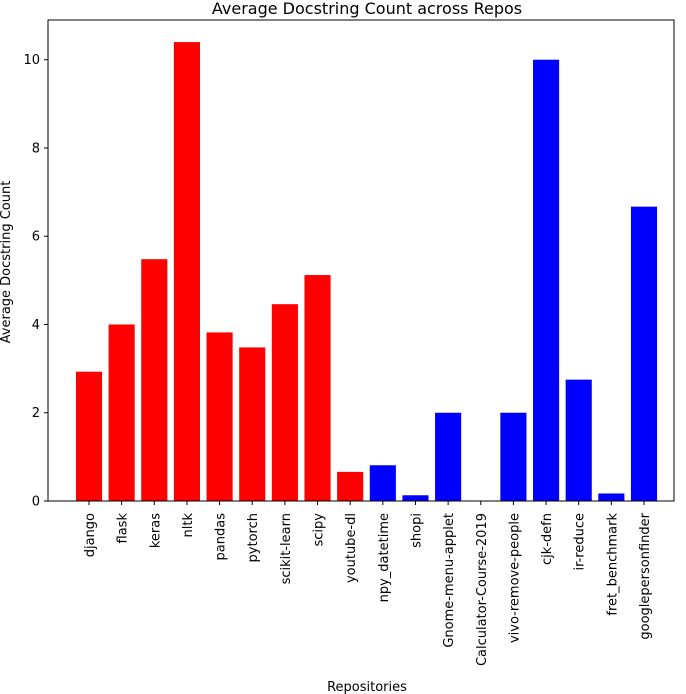  What do you see at coordinates (350, 486) in the screenshot?
I see `bar-youtube-dl` at bounding box center [350, 486].